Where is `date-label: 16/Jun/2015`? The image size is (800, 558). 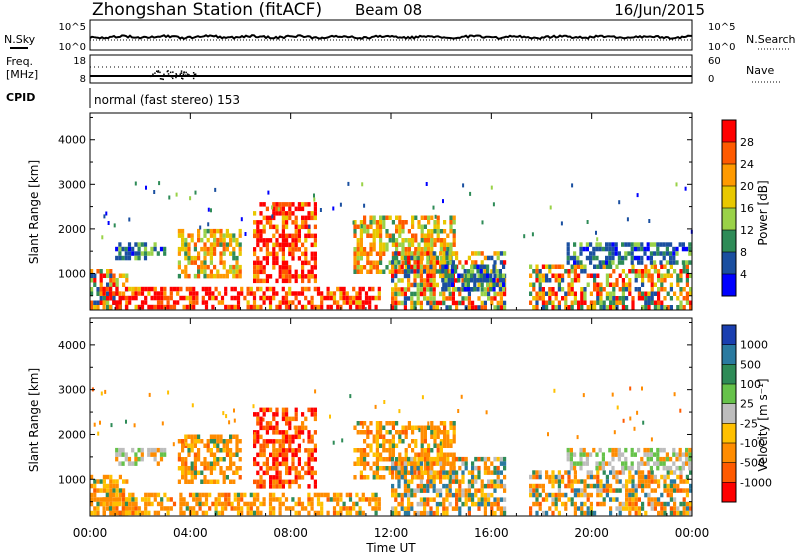
date-label: 16/Jun/2015 is located at coordinates (659, 10).